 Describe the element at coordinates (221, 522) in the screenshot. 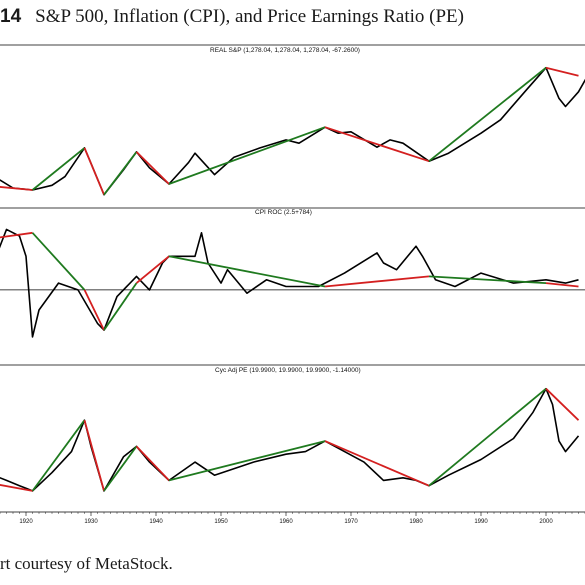

I see `x-tick-label: 1950` at that location.